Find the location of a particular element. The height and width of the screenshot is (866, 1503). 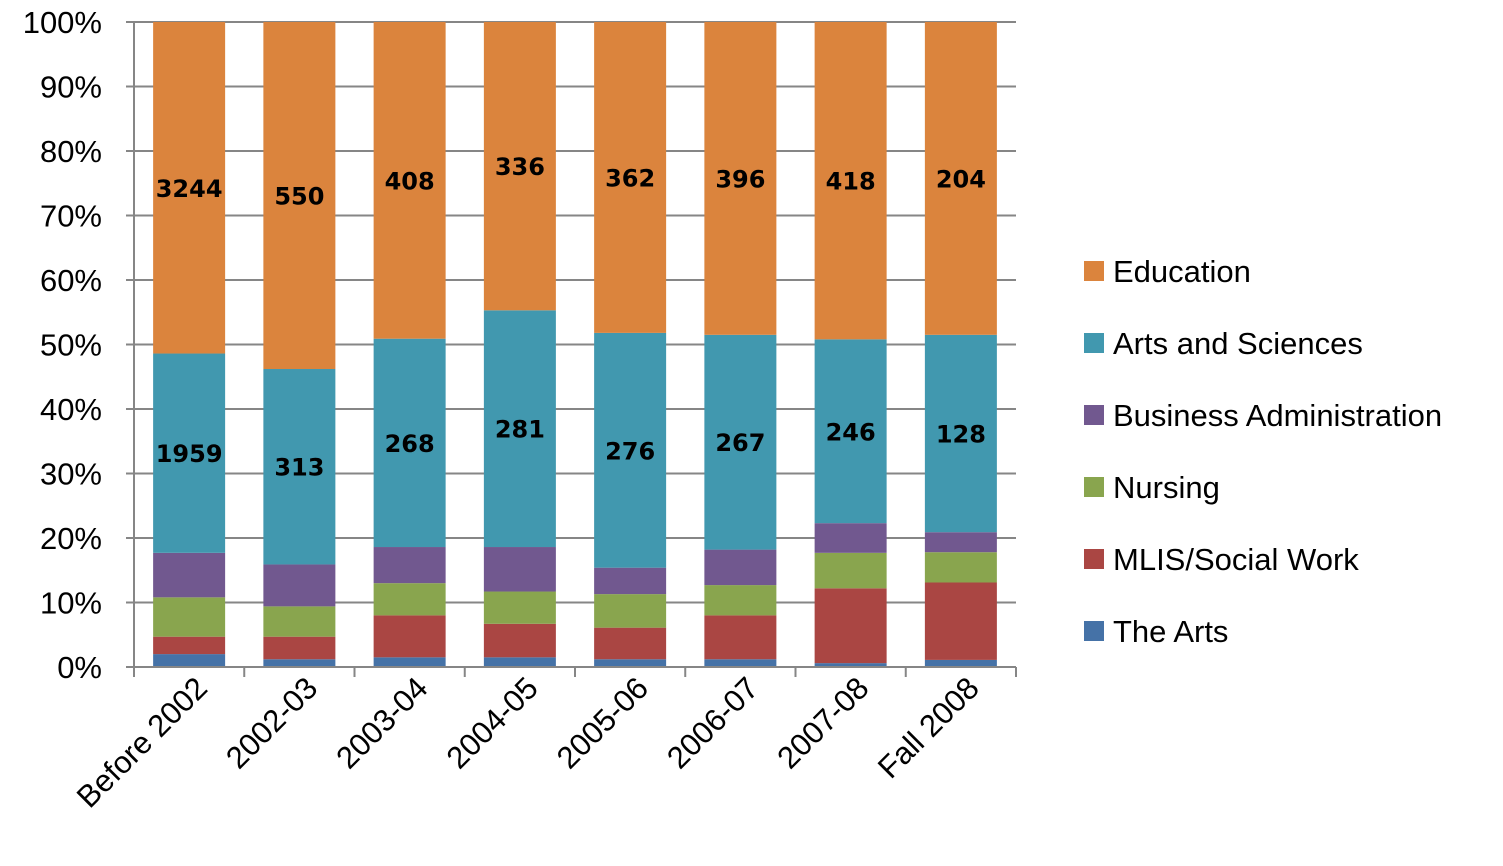

data-label: 550 is located at coordinates (299, 197).